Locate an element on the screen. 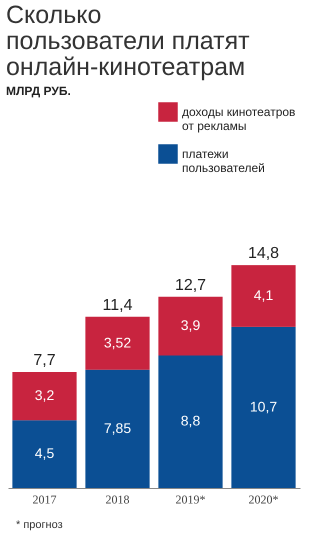 The width and height of the screenshot is (314, 547). total-label: 7,7 is located at coordinates (44, 361).